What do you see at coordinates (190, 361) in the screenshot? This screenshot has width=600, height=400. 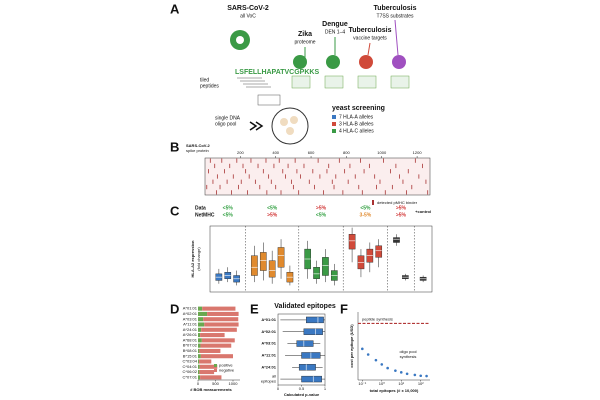 I see `category-label: C*03:04` at bounding box center [190, 361].